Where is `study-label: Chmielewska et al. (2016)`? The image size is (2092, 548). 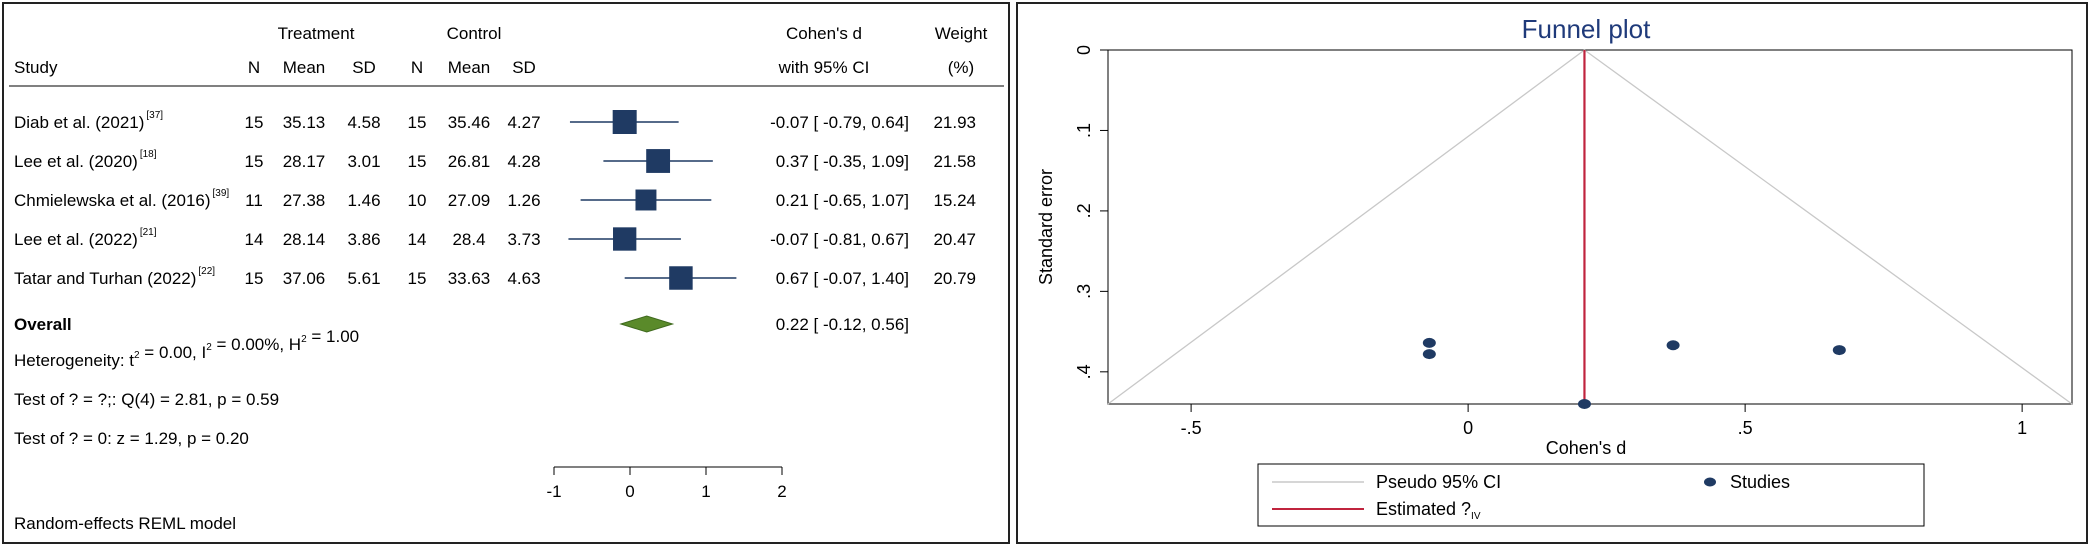
study-label: Chmielewska et al. (2016) is located at coordinates (112, 200).